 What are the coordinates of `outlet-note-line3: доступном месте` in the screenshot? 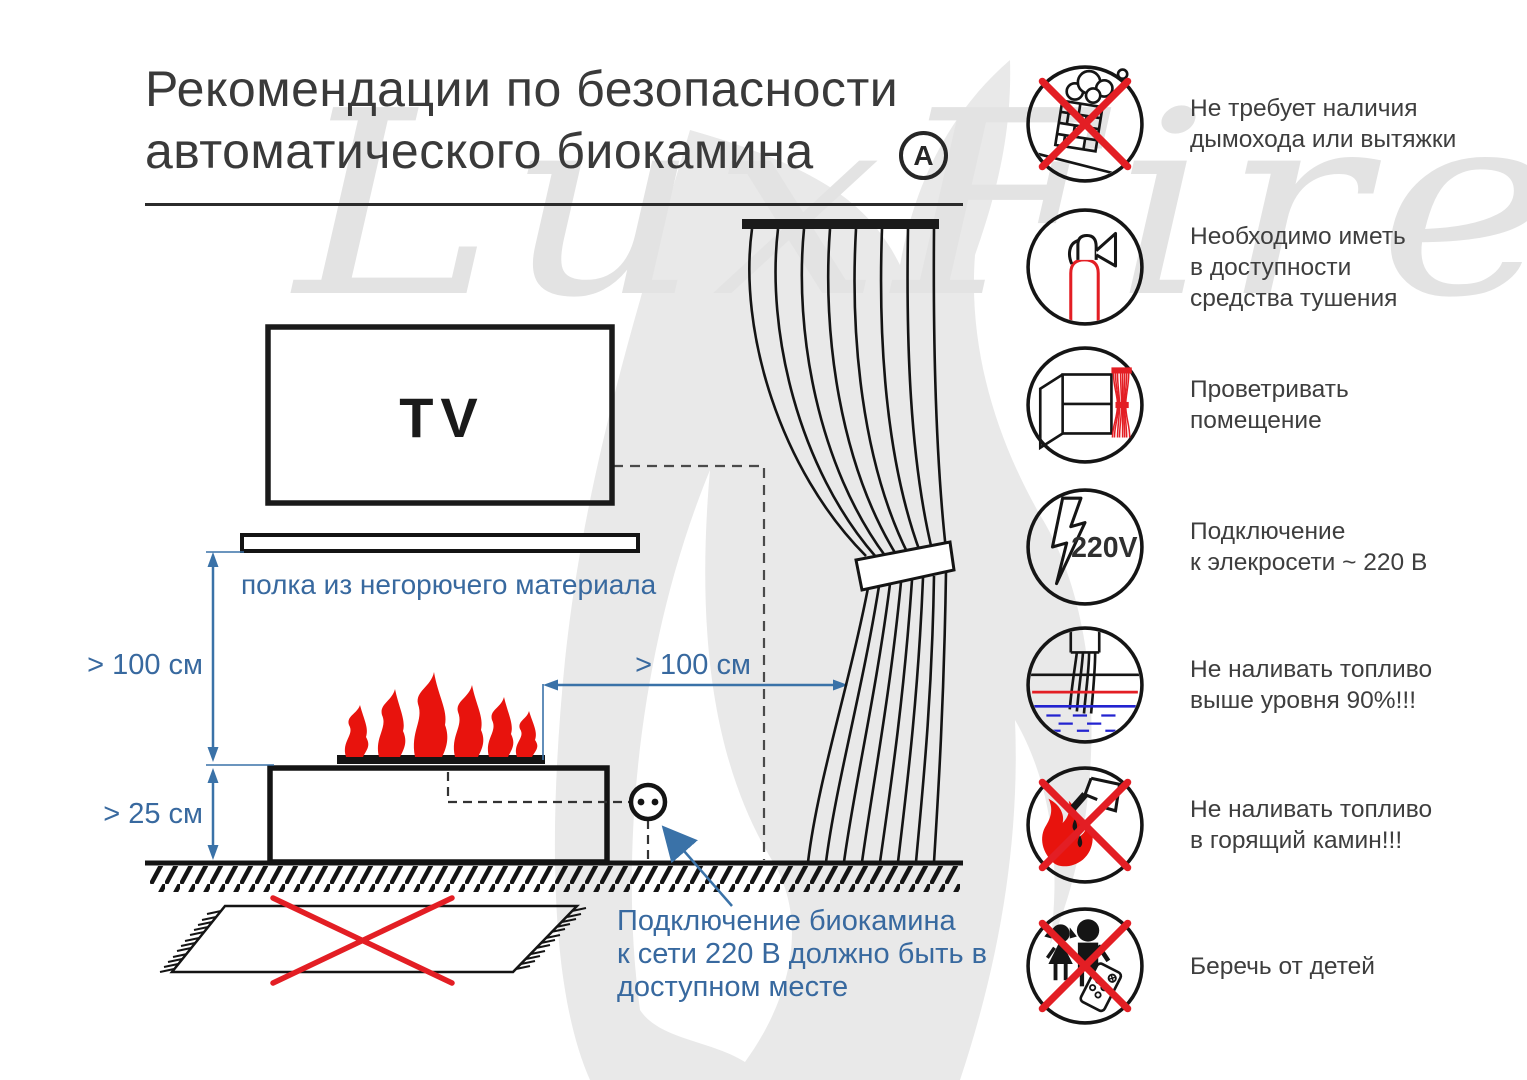 It's located at (732, 987).